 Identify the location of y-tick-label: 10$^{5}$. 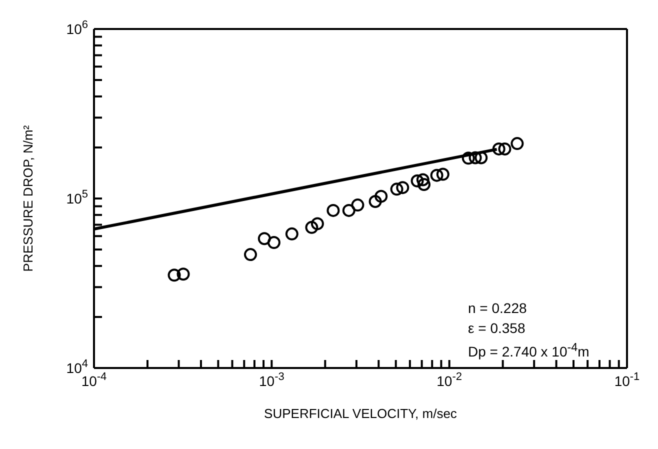
(77, 197).